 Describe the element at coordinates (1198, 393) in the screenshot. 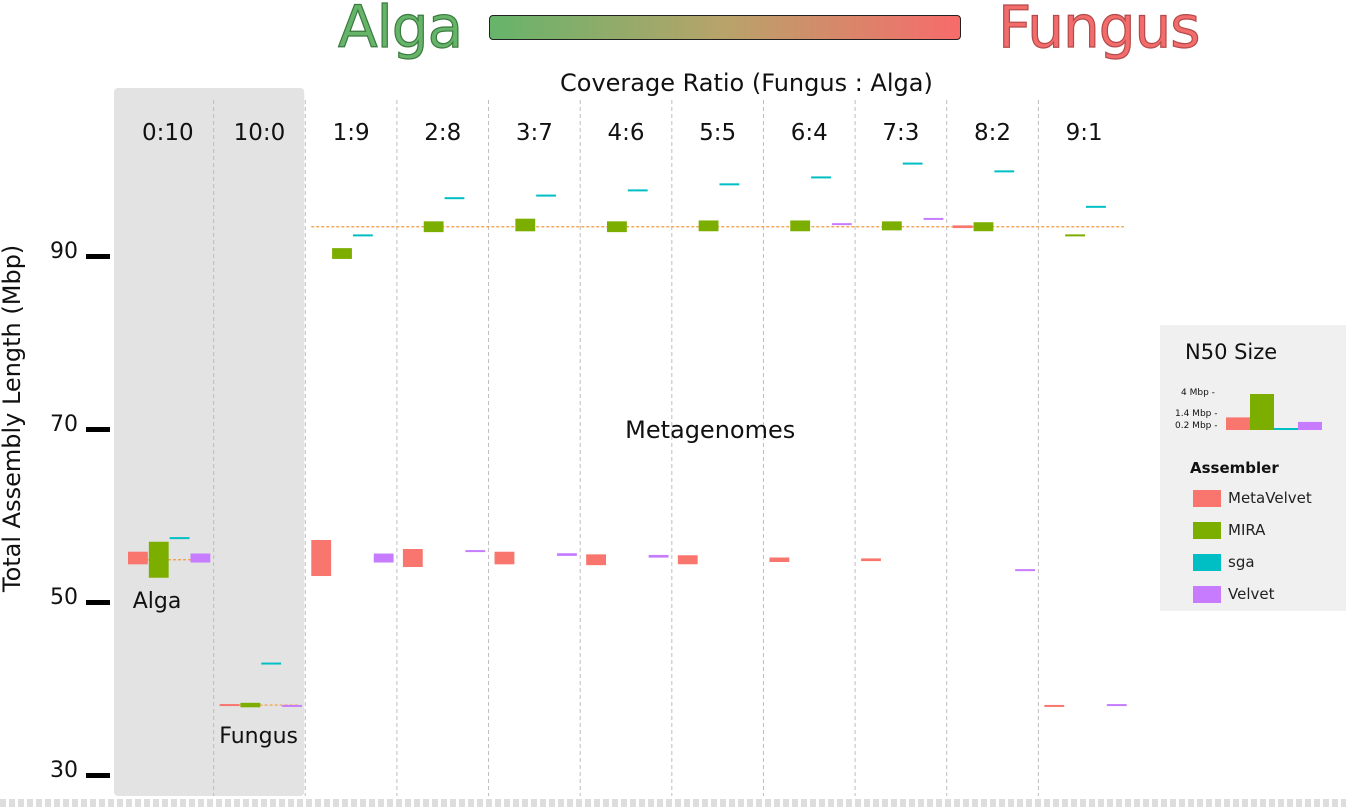

I see `n50-label-4mbp: 4 Mbp -` at that location.